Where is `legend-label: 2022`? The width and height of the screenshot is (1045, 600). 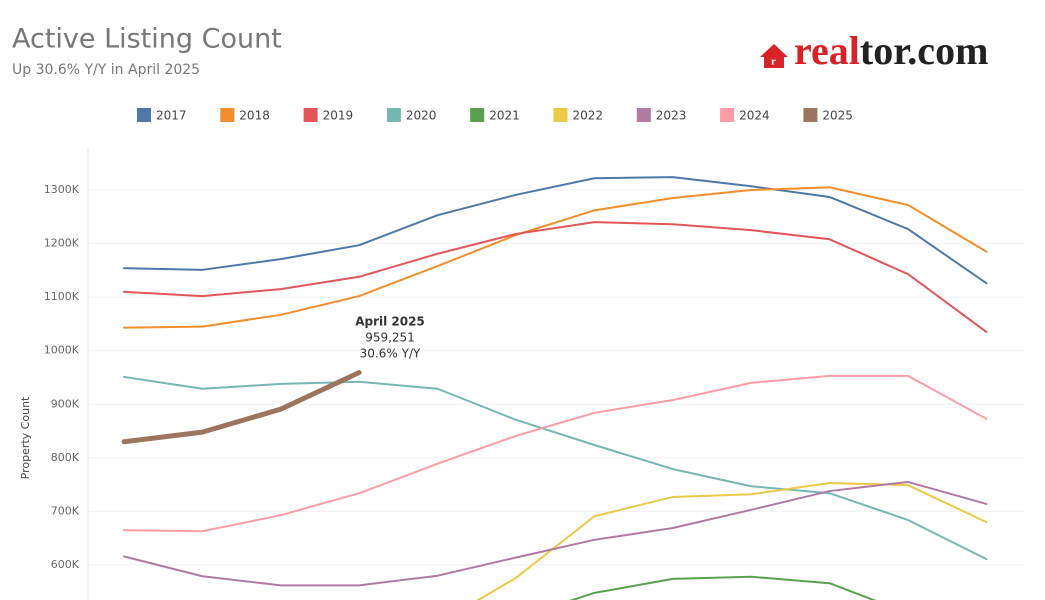 legend-label: 2022 is located at coordinates (588, 116).